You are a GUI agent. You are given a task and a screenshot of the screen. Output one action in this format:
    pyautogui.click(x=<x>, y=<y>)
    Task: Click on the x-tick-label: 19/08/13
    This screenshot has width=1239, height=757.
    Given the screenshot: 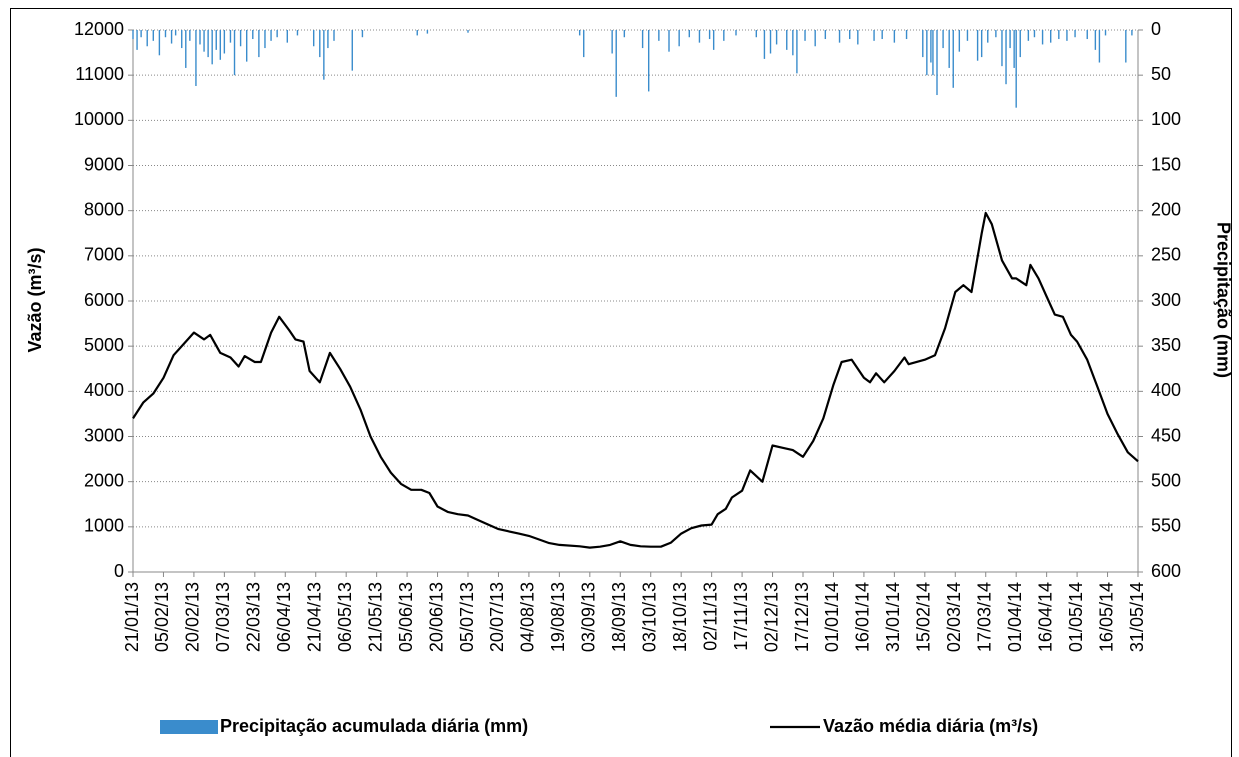 What is the action you would take?
    pyautogui.click(x=558, y=617)
    